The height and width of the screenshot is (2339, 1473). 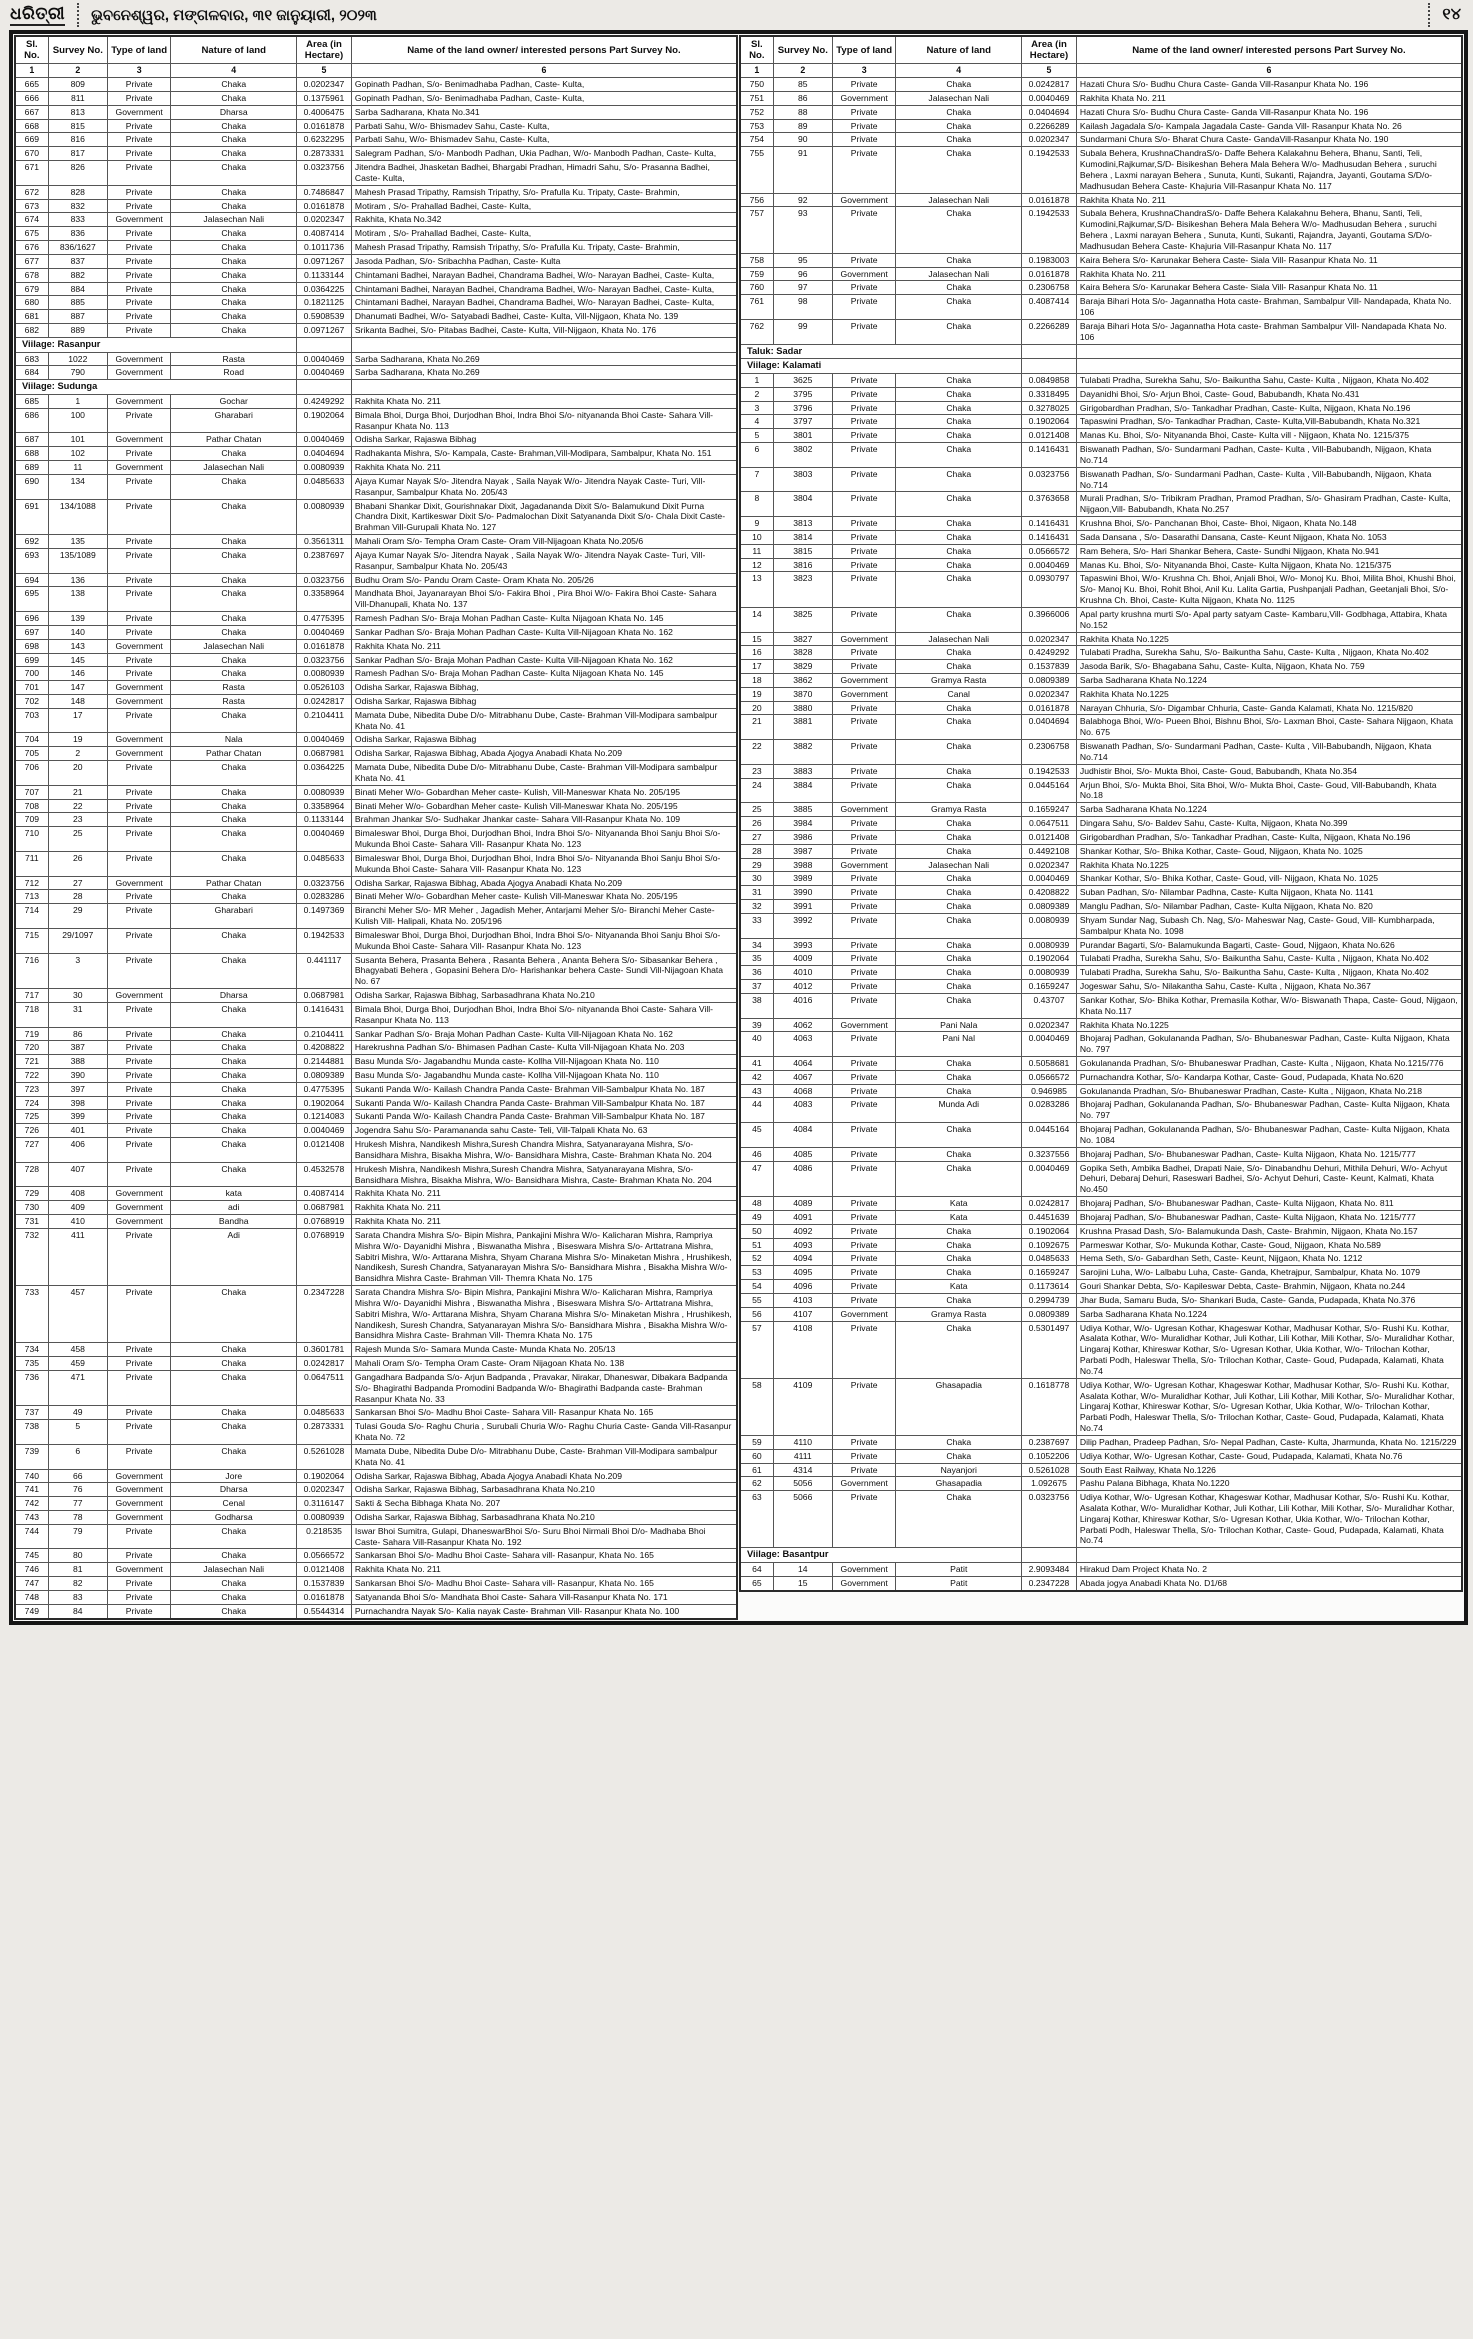 I want to click on cell-survey-no: 81, so click(x=77, y=1570).